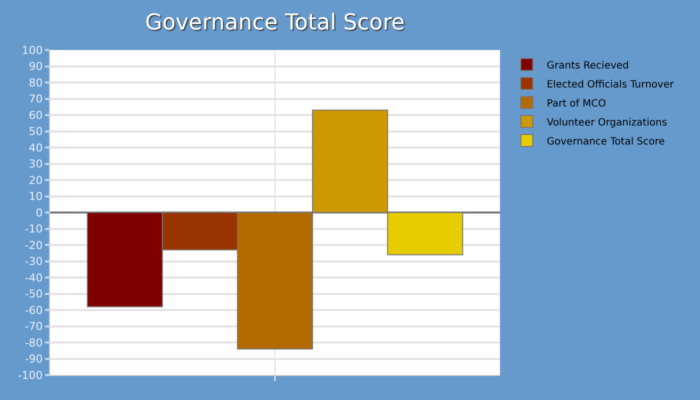 The height and width of the screenshot is (400, 700). What do you see at coordinates (610, 84) in the screenshot?
I see `legend-label: Elected Officials Turnover` at bounding box center [610, 84].